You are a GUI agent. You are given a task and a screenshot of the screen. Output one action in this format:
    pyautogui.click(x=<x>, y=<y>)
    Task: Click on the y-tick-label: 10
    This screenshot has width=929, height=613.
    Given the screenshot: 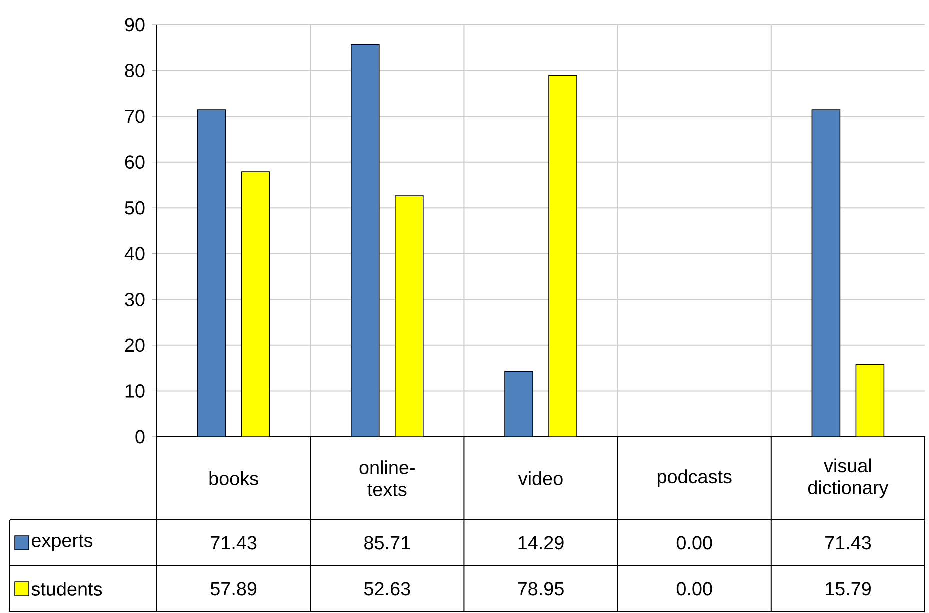 What is the action you would take?
    pyautogui.click(x=135, y=391)
    